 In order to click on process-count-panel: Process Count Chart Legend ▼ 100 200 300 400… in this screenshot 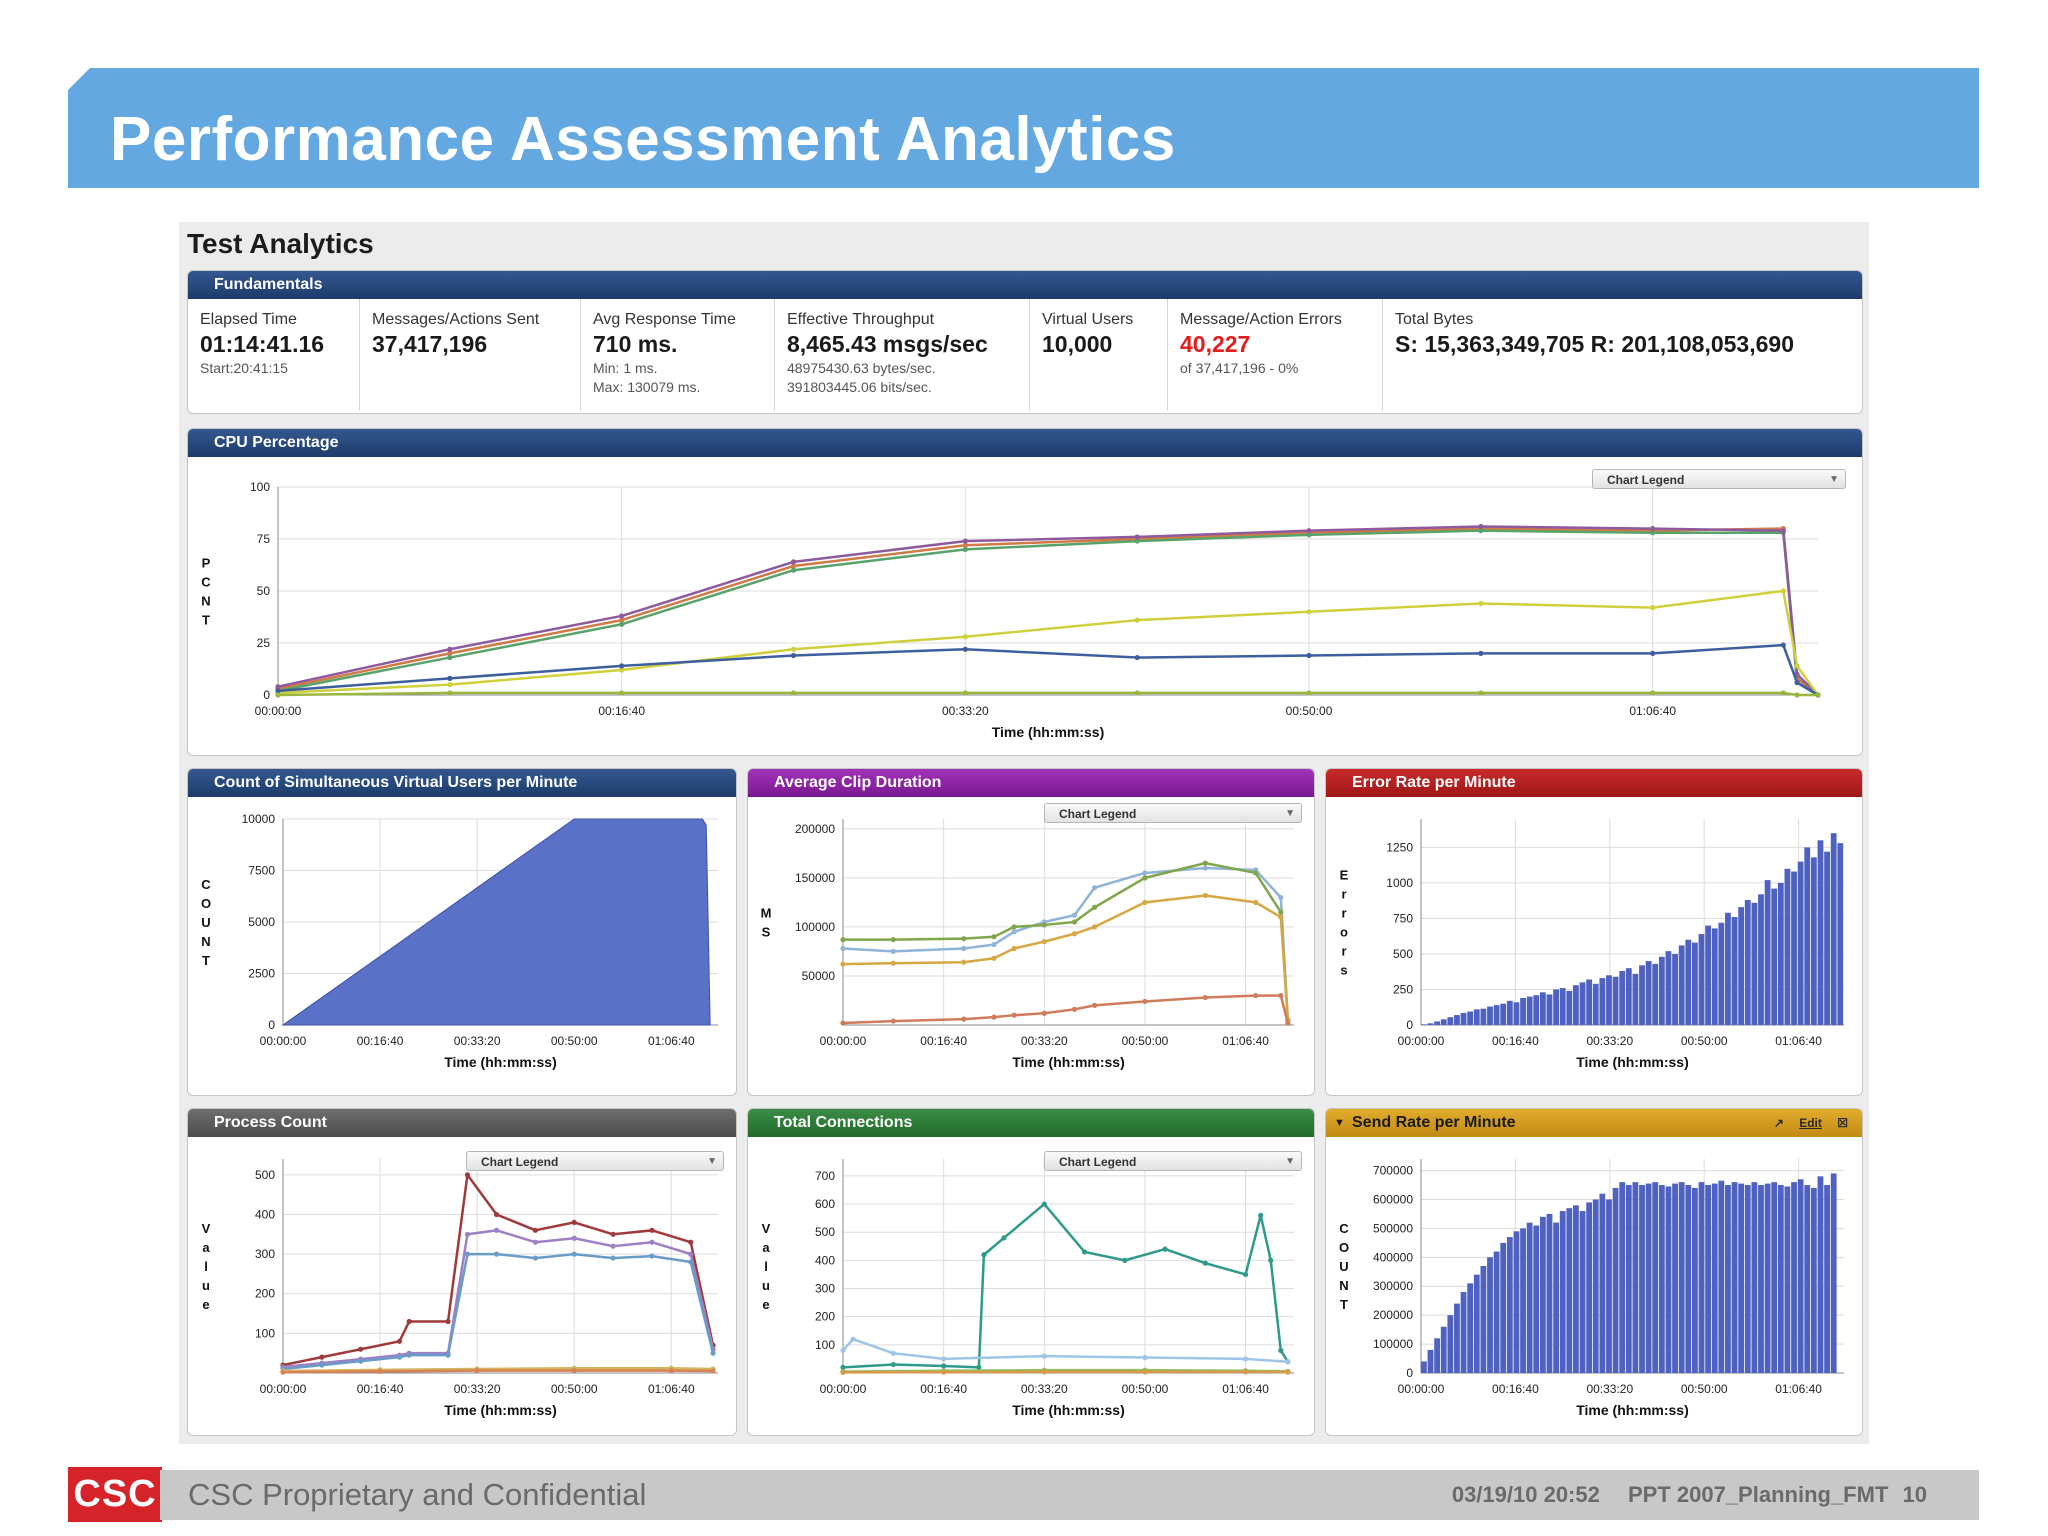, I will do `click(462, 1272)`.